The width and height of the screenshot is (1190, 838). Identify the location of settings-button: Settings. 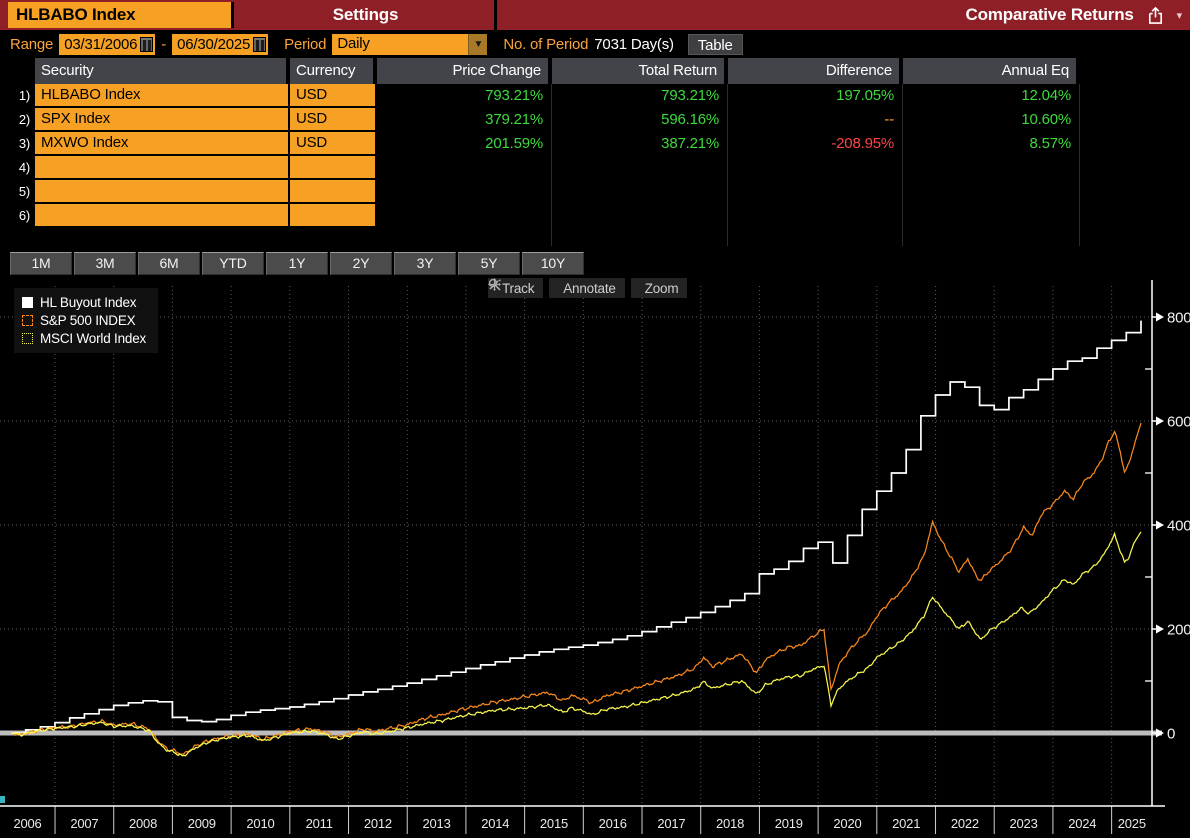
(367, 15).